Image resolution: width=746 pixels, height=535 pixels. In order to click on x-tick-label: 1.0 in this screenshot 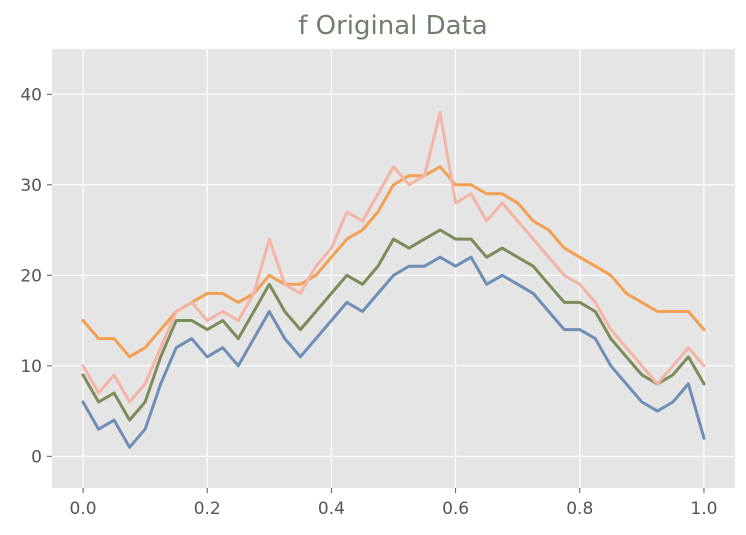, I will do `click(703, 509)`.